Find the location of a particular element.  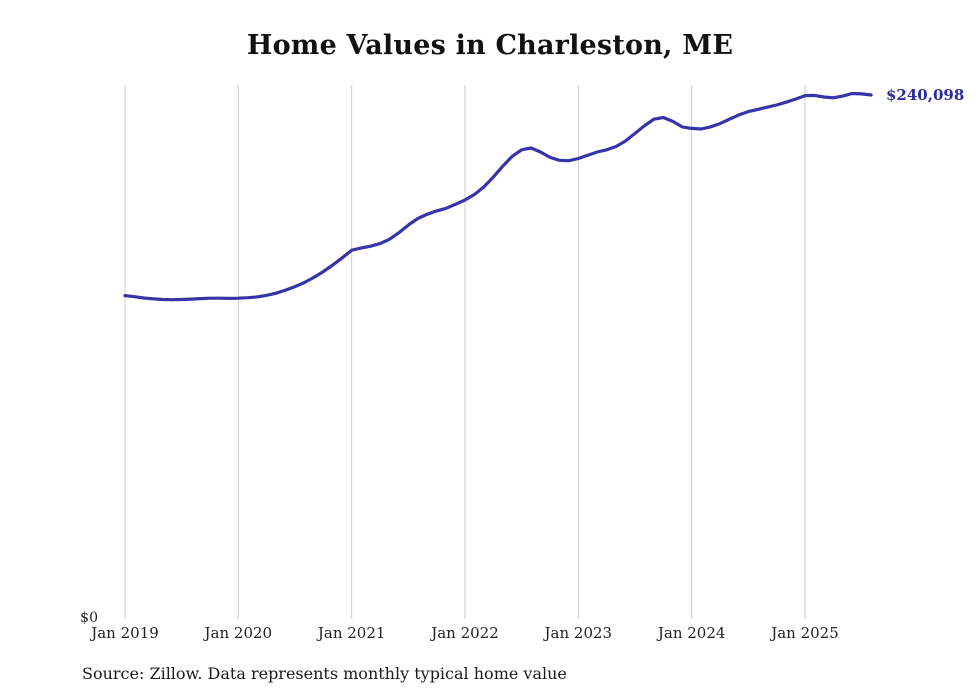

x-tick-label: Jan 2022 is located at coordinates (465, 633).